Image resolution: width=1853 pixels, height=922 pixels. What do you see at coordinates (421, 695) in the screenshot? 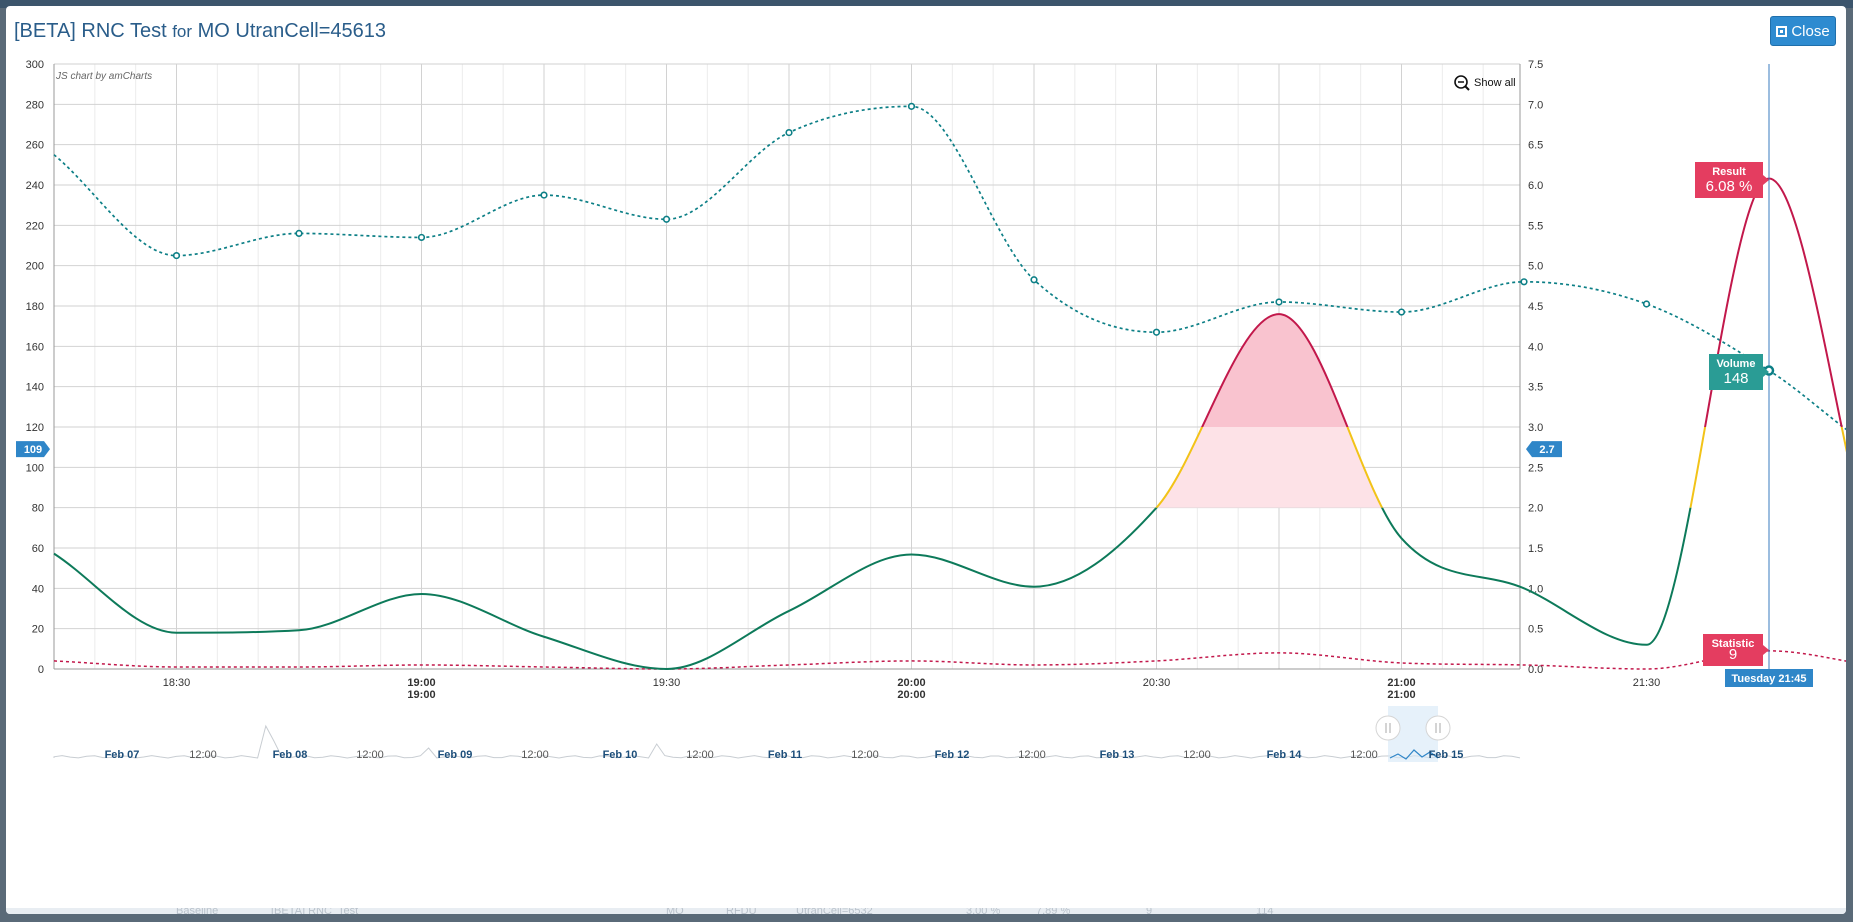
I see `x-tick-label-secondary: 19:00` at bounding box center [421, 695].